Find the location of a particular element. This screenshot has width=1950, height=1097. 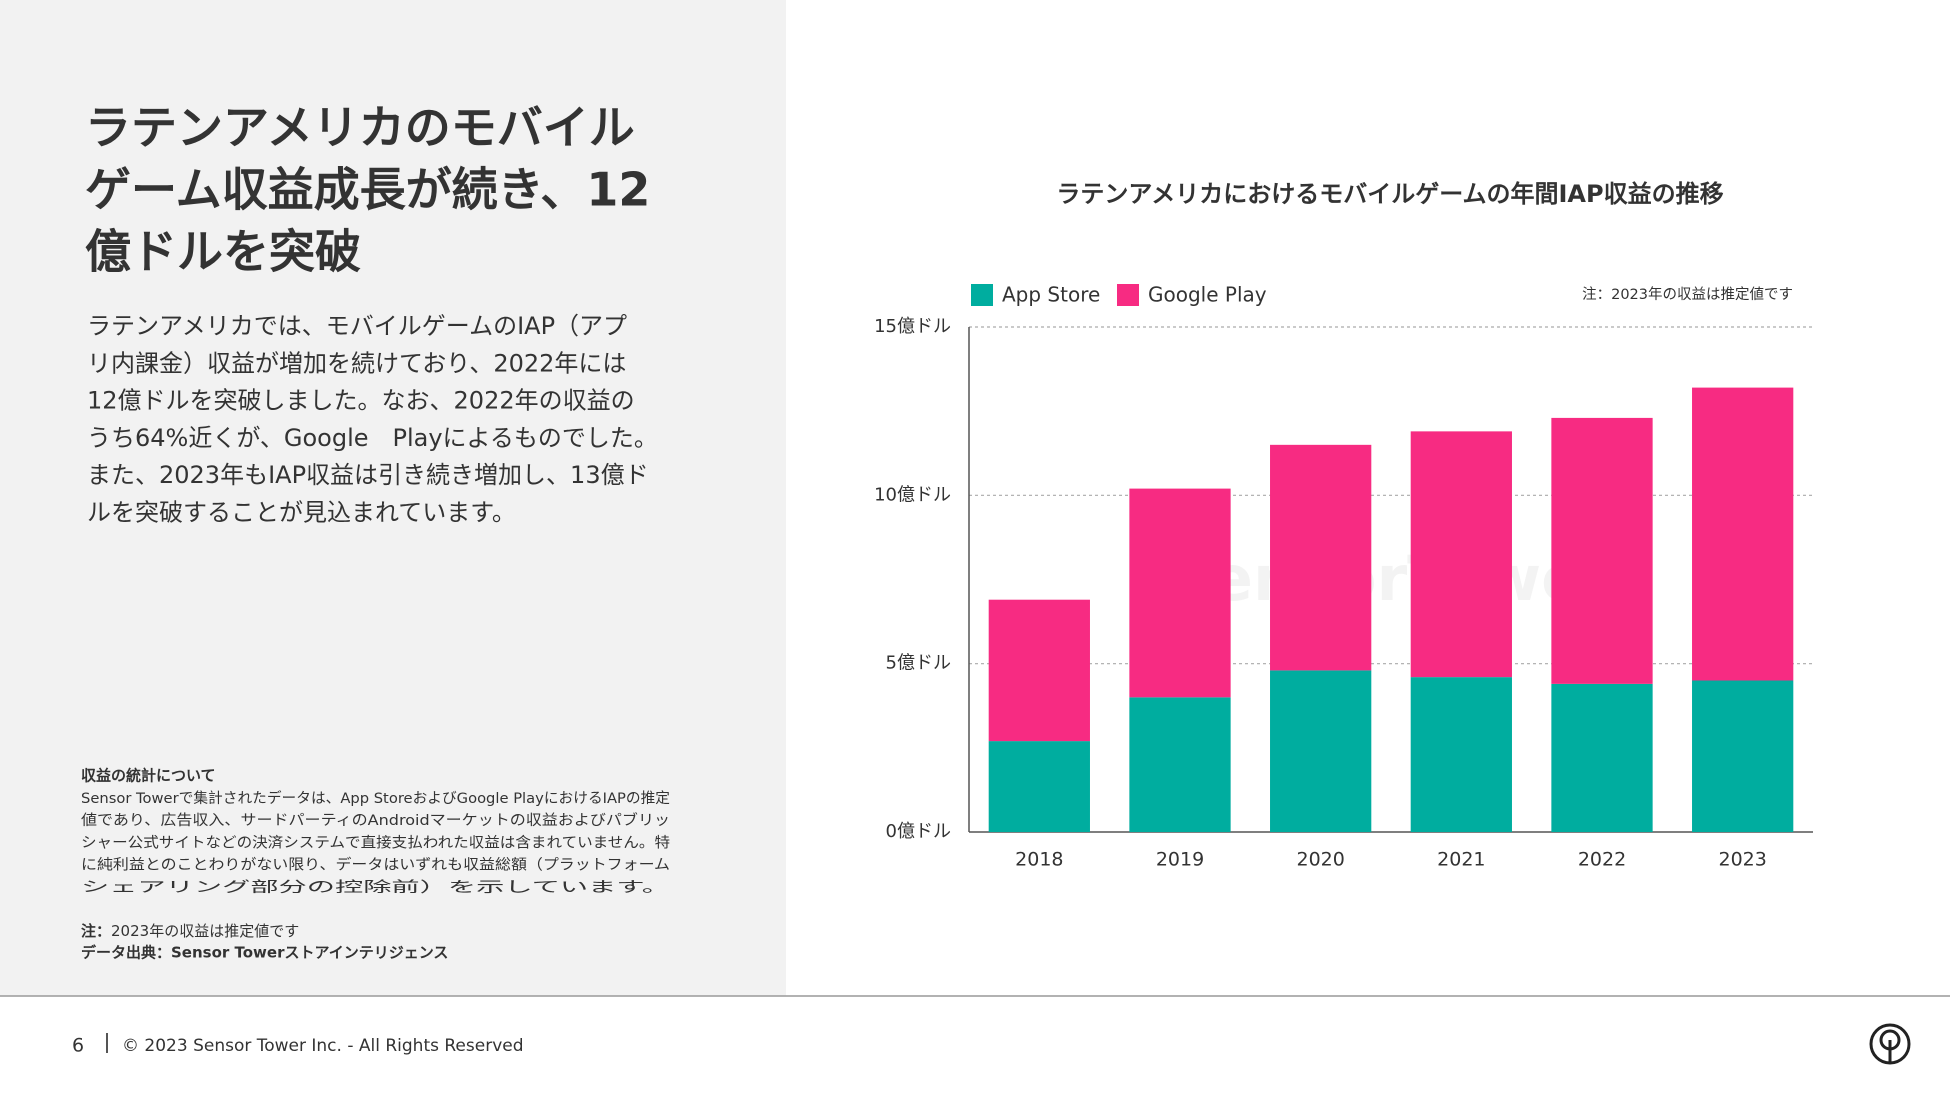

body-line: ルを突破することが見込まれています。 is located at coordinates (301, 513).